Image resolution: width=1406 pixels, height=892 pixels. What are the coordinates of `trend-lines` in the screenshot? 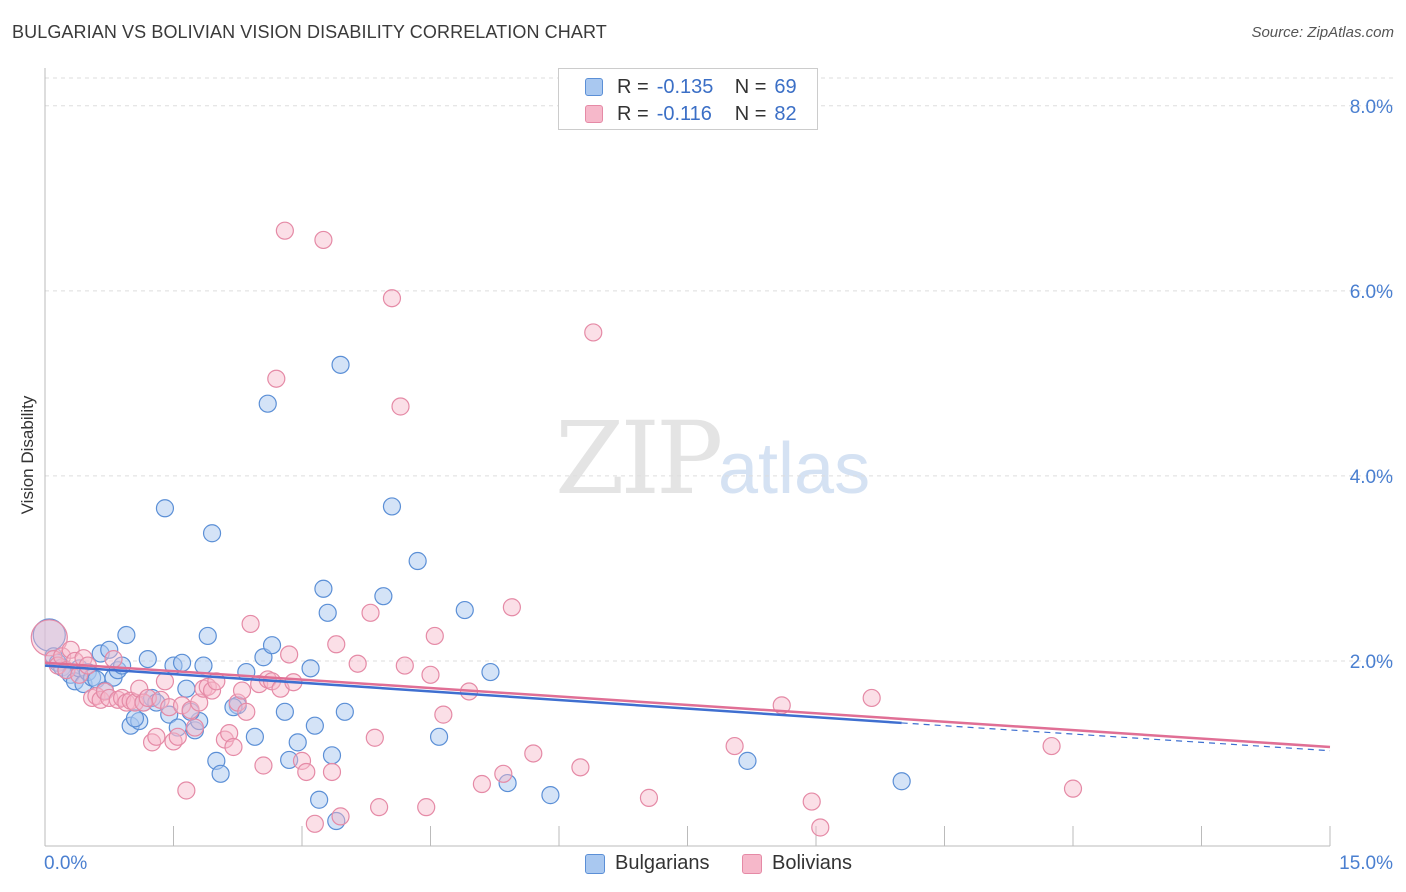 It's located at (687, 706).